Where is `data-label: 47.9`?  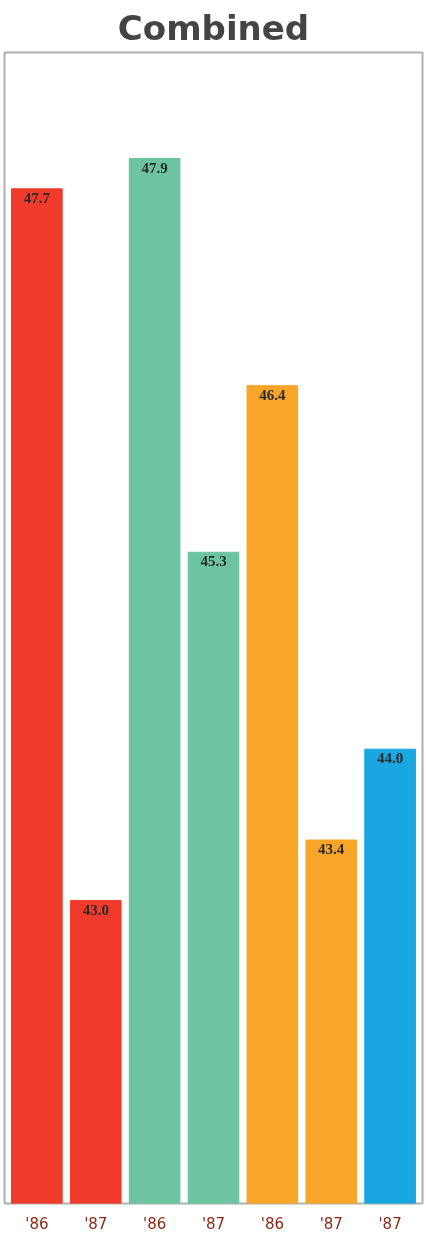
data-label: 47.9 is located at coordinates (154, 167).